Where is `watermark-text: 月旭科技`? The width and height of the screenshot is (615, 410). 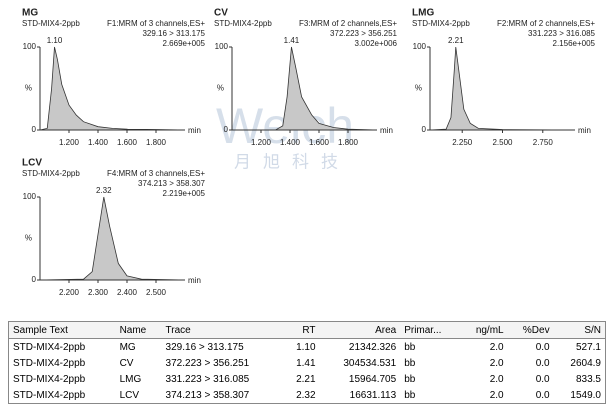 watermark-text: 月旭科技 is located at coordinates (292, 161).